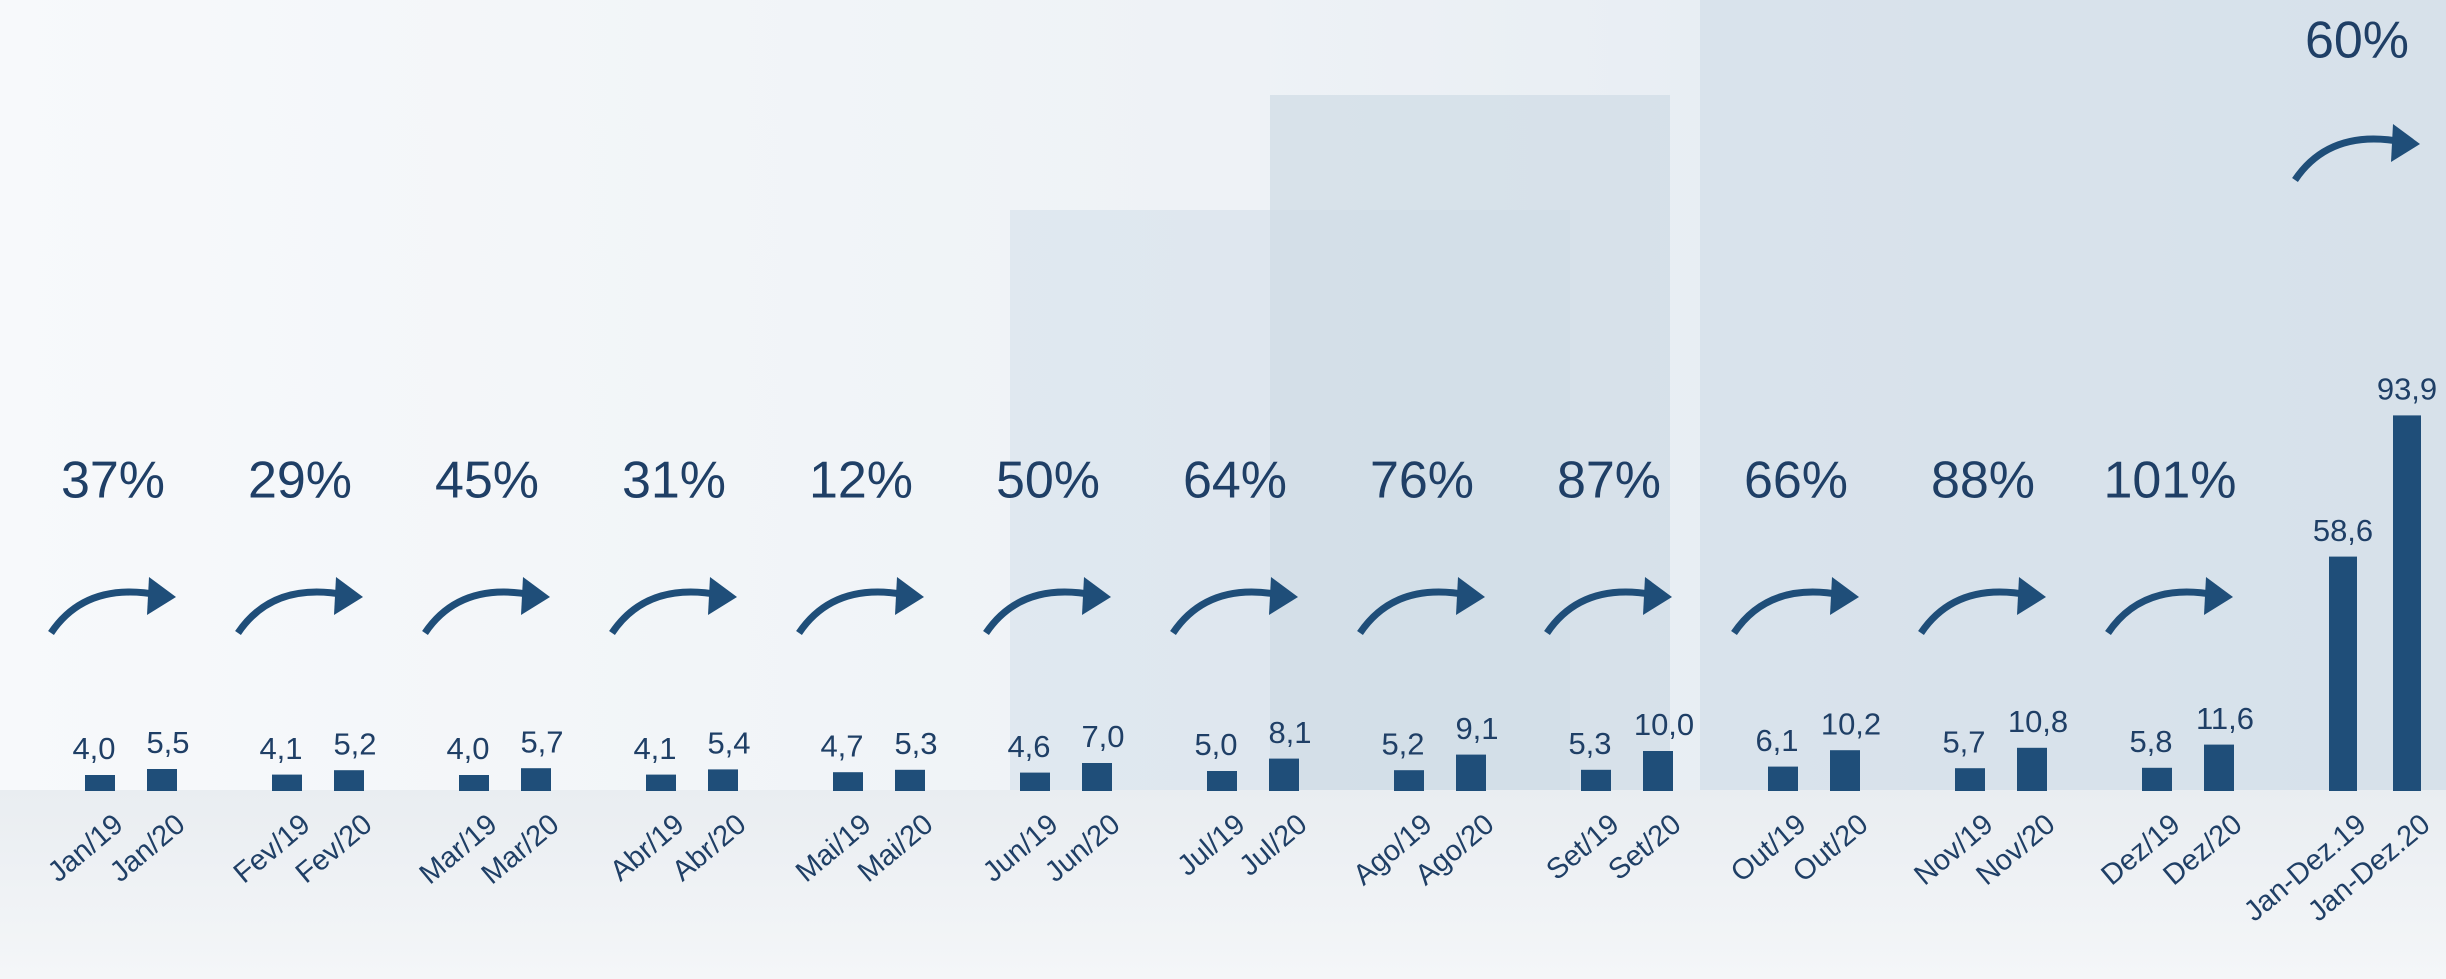  Describe the element at coordinates (487, 481) in the screenshot. I see `growth-label: 45%` at that location.